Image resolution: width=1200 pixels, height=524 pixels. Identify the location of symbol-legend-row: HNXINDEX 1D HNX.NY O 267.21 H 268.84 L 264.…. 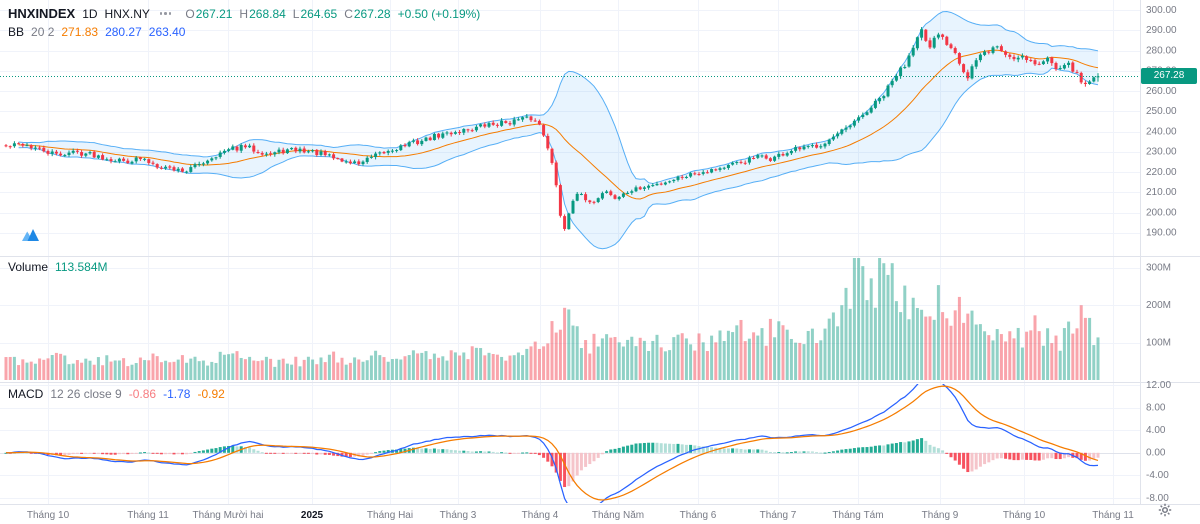
(244, 13).